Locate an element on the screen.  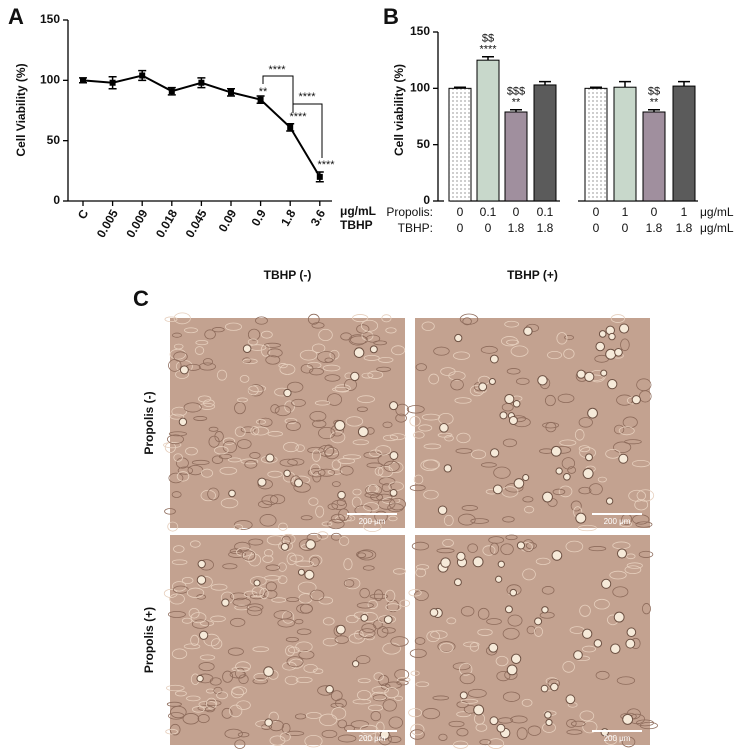
row-cell: 0 is located at coordinates (516, 212).